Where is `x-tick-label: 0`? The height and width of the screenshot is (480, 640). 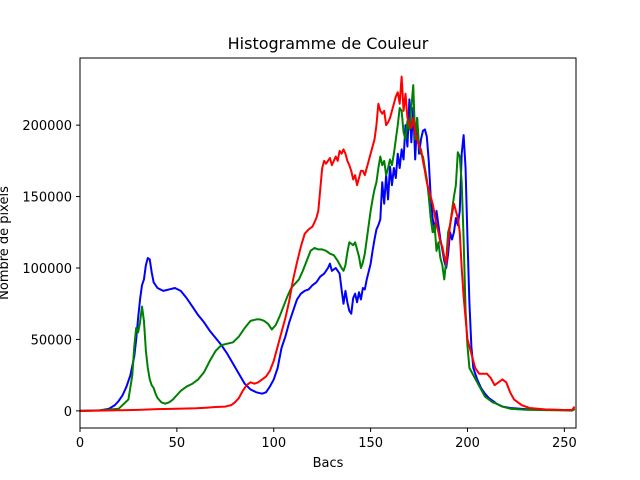
x-tick-label: 0 is located at coordinates (80, 443).